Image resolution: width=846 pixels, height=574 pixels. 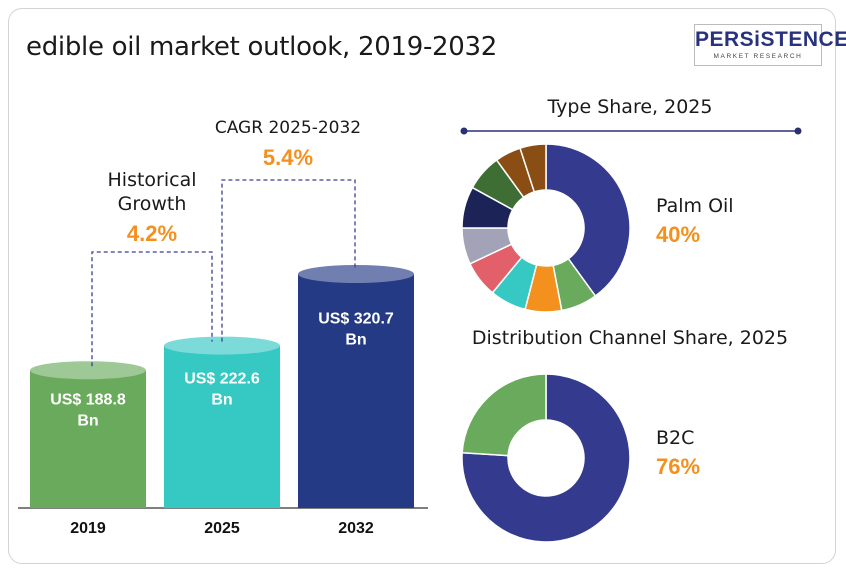 I want to click on bar-2025, so click(x=222, y=426).